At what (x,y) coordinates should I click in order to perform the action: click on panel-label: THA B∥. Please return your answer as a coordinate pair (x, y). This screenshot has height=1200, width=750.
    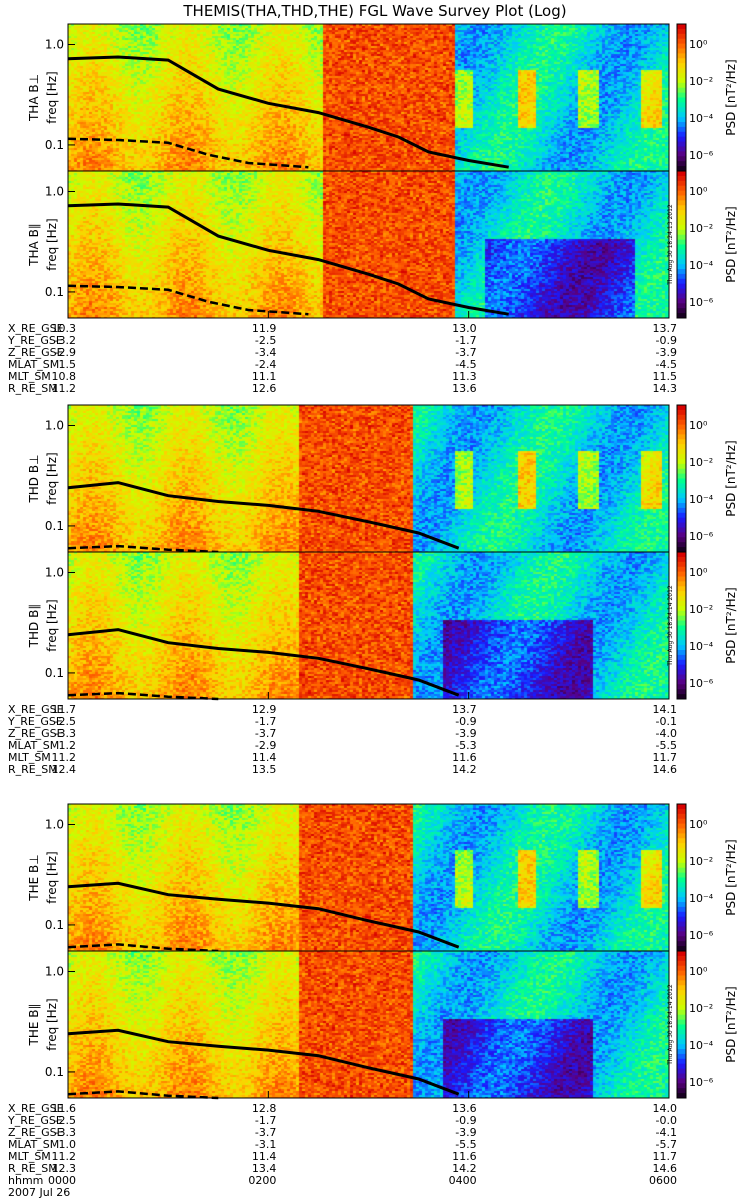
    Looking at the image, I should click on (34, 245).